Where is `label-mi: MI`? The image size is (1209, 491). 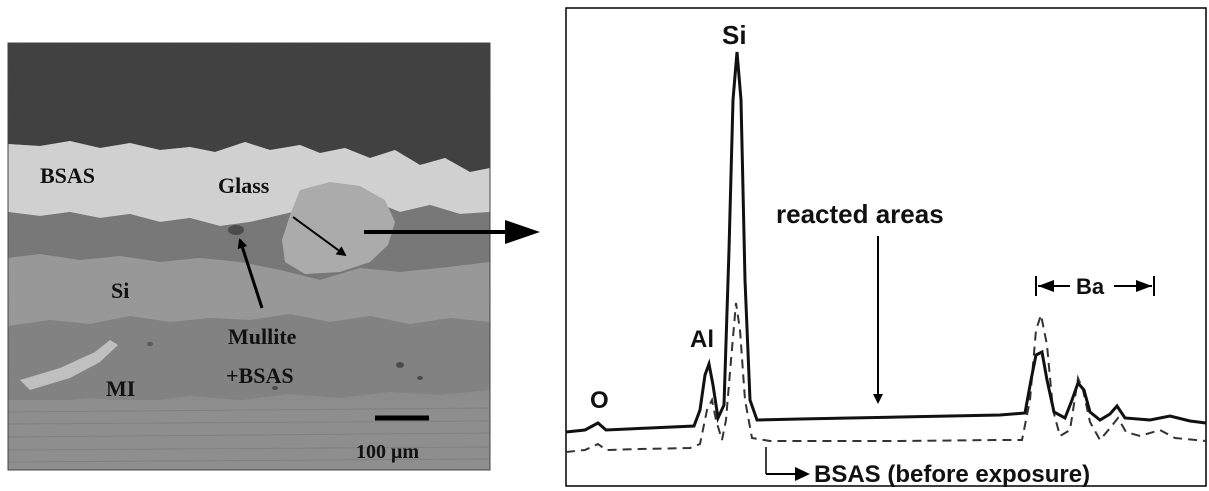 label-mi: MI is located at coordinates (120, 388).